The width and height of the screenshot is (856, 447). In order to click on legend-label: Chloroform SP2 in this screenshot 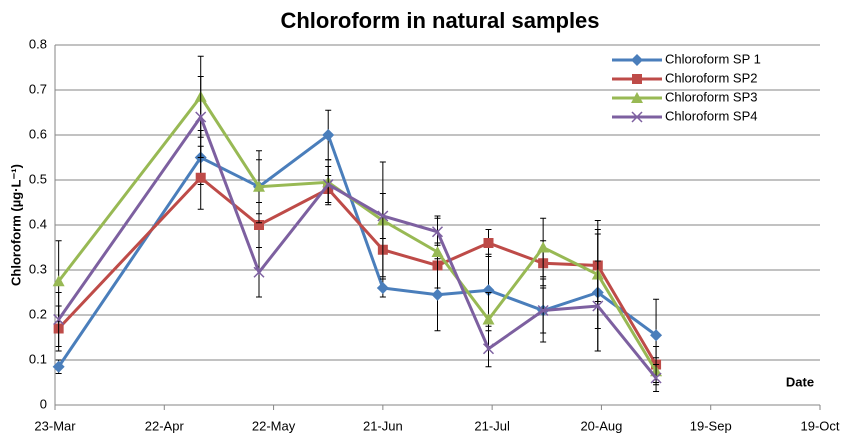, I will do `click(711, 77)`.